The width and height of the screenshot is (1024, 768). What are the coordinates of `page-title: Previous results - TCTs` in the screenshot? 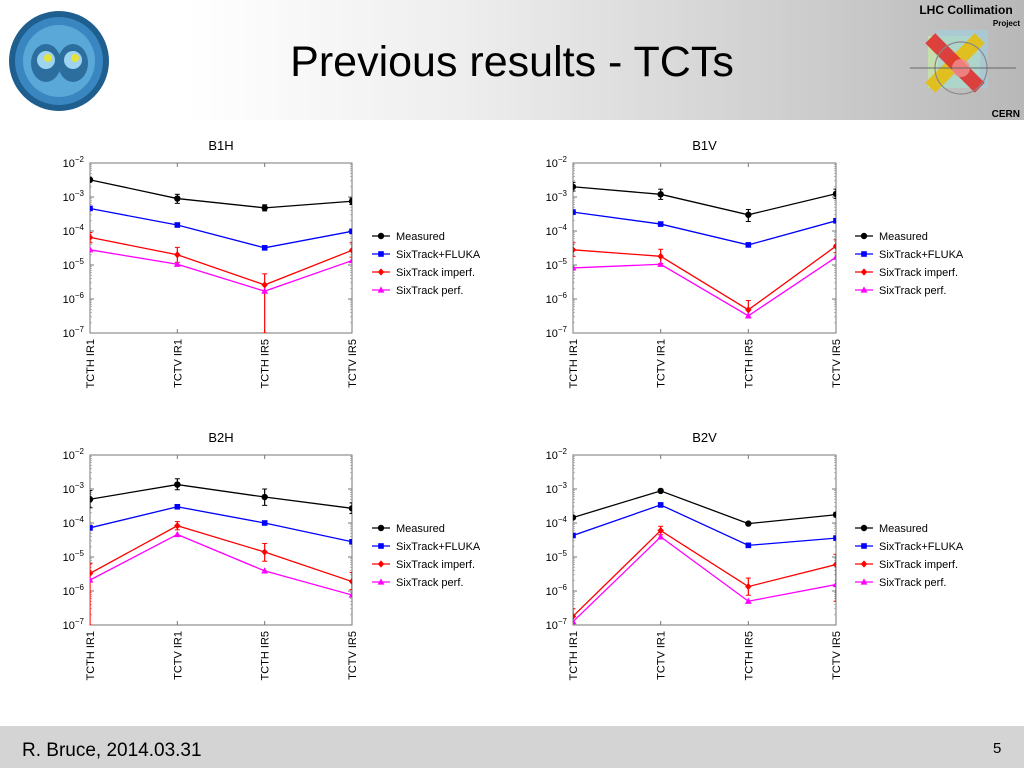 It's located at (512, 62).